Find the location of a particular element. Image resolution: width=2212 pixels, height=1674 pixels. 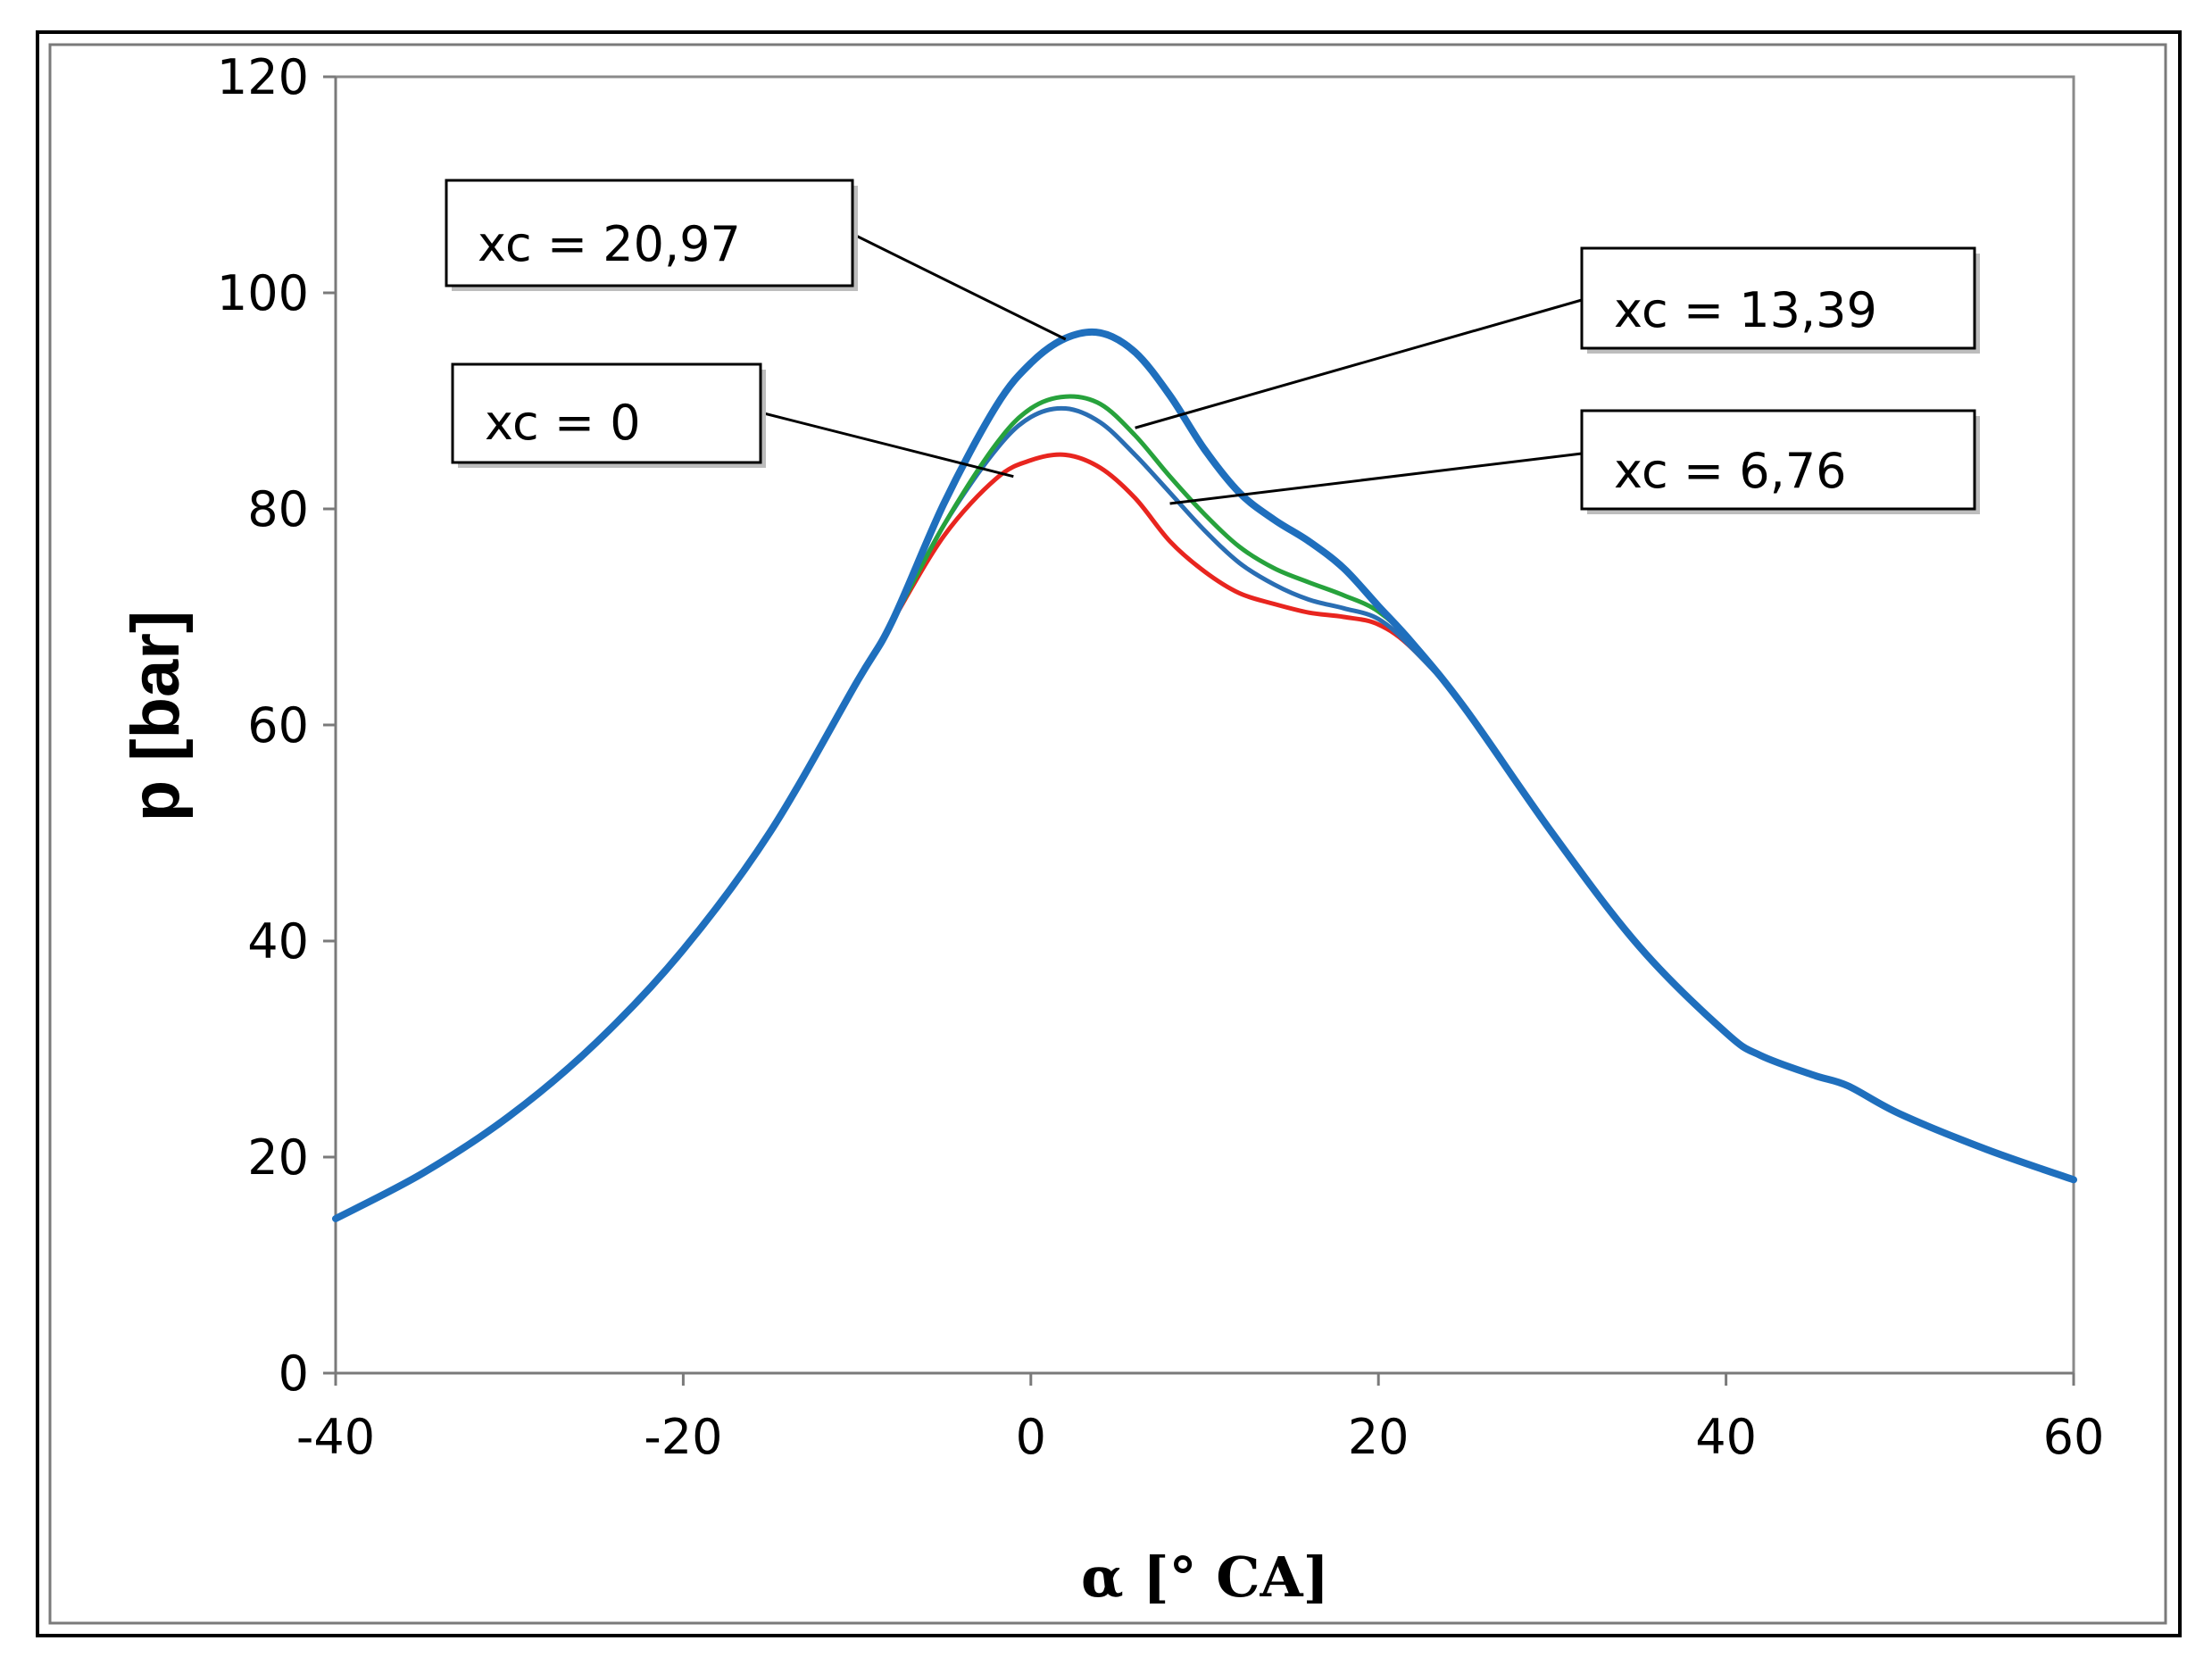

x-axis-ticks: -40 -20 0 20 40 60 is located at coordinates (1200, 1419).